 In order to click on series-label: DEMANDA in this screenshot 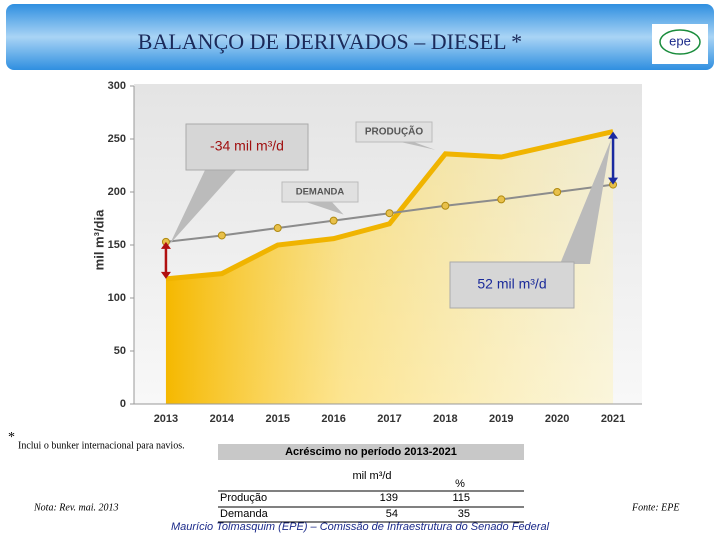, I will do `click(320, 192)`.